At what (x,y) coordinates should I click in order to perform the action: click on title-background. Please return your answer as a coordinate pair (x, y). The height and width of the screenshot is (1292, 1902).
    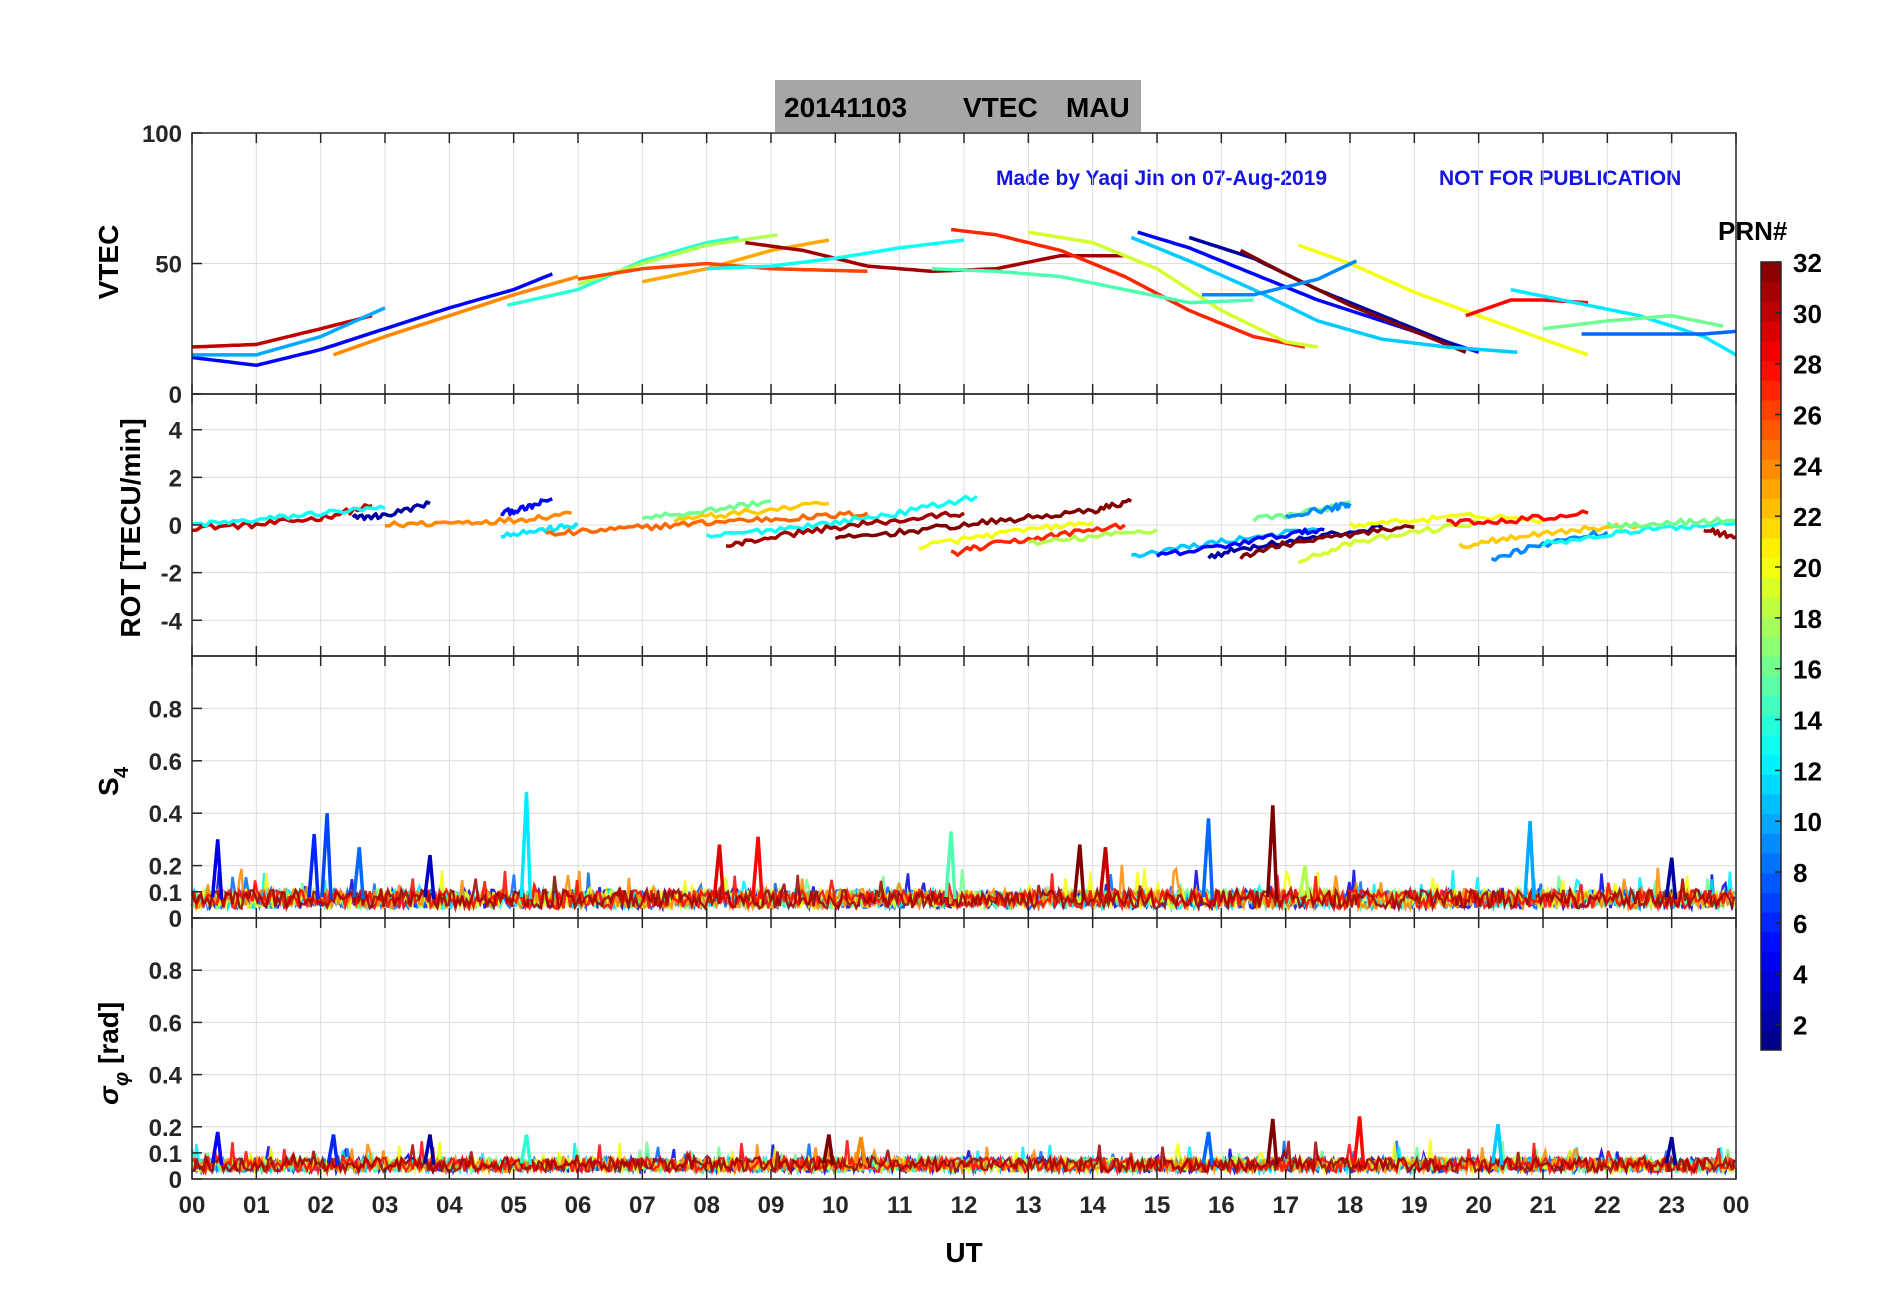
    Looking at the image, I should click on (958, 106).